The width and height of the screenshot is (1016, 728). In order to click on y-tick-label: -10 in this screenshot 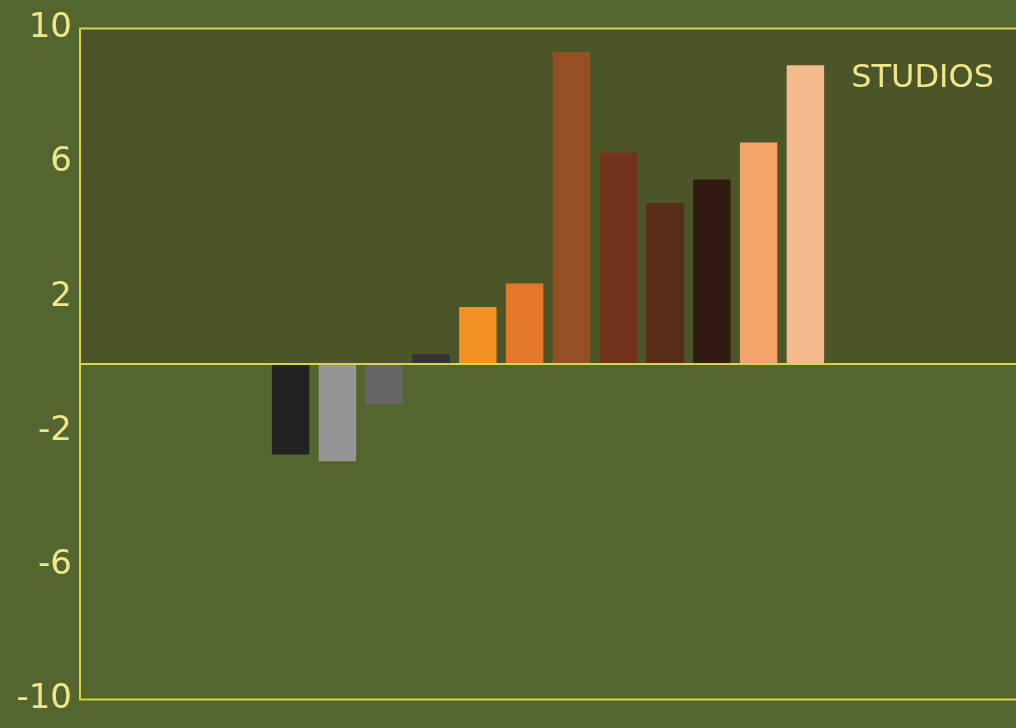, I will do `click(44, 696)`.